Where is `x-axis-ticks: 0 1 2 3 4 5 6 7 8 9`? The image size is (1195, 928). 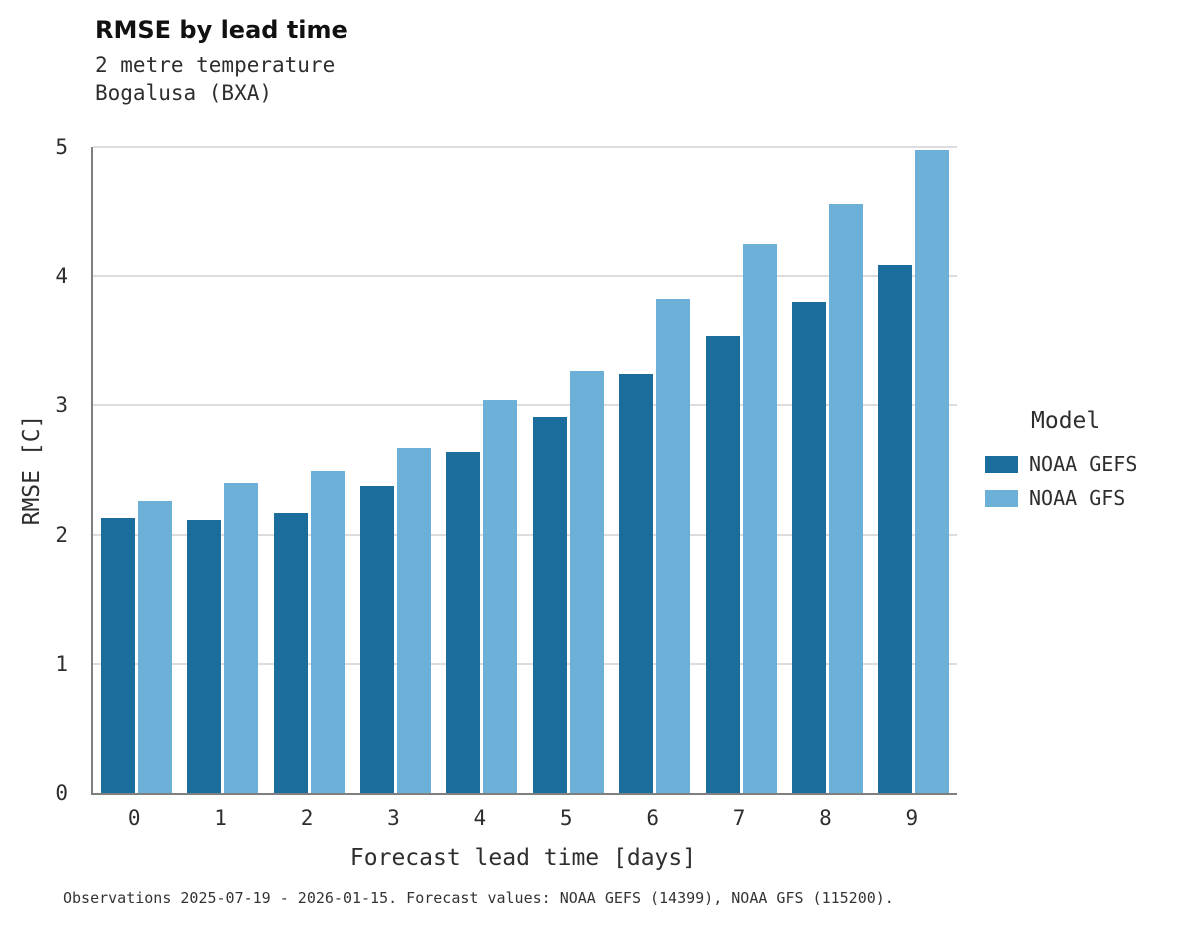 x-axis-ticks: 0 1 2 3 4 5 6 7 8 9 is located at coordinates (523, 818).